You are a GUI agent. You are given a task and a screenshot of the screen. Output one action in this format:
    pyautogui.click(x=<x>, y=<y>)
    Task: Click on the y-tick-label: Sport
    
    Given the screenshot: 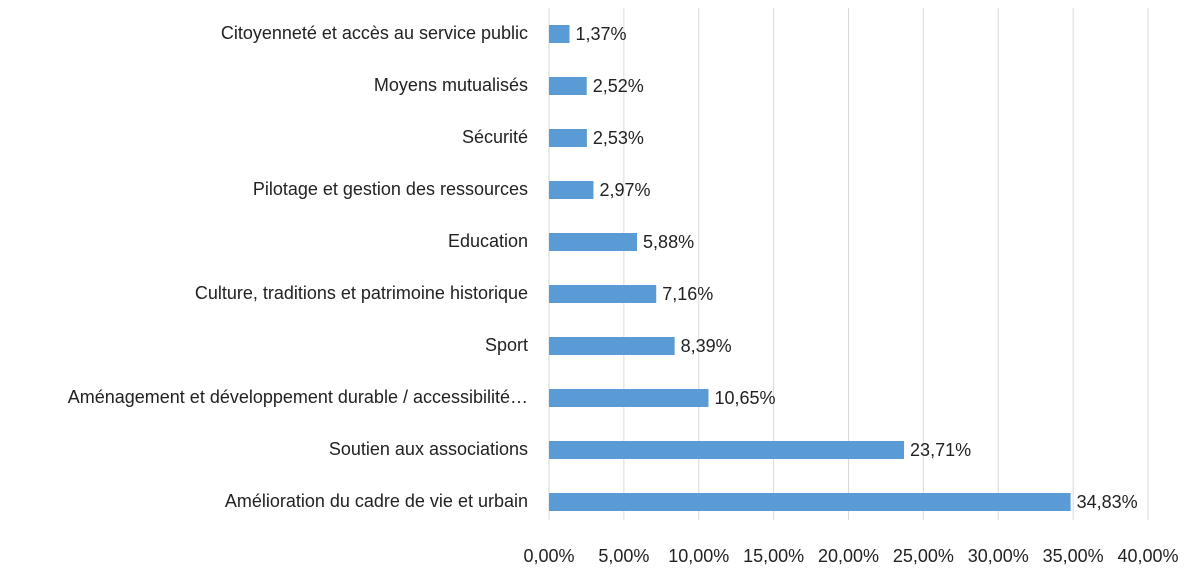 What is the action you would take?
    pyautogui.click(x=506, y=345)
    